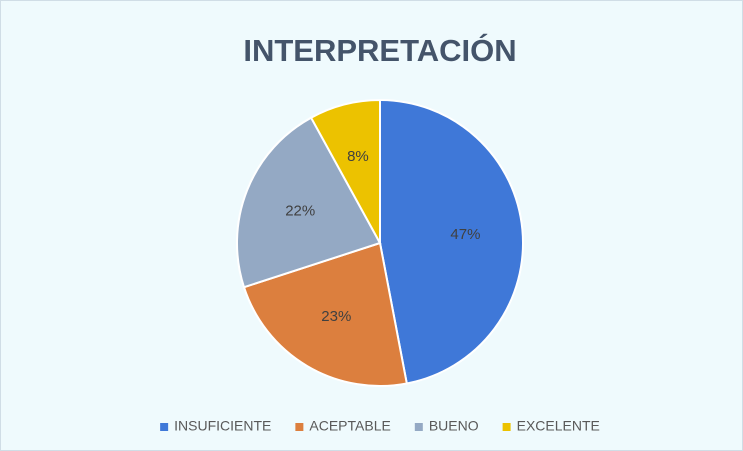 The height and width of the screenshot is (451, 743). Describe the element at coordinates (454, 426) in the screenshot. I see `legend-label: BUENO` at that location.